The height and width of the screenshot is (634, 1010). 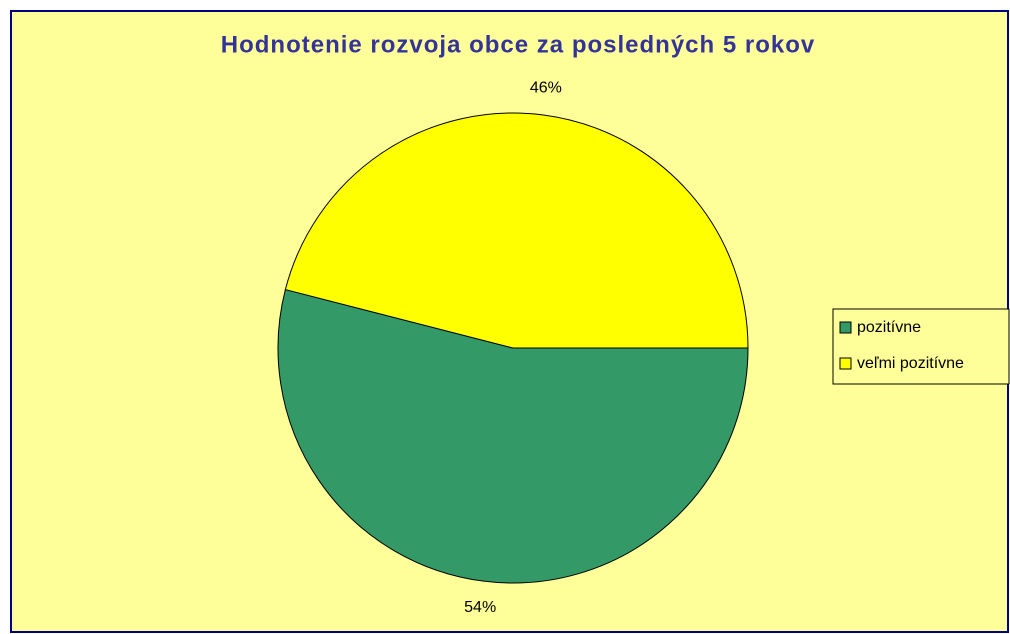 I want to click on data-label: 54%, so click(x=480, y=607).